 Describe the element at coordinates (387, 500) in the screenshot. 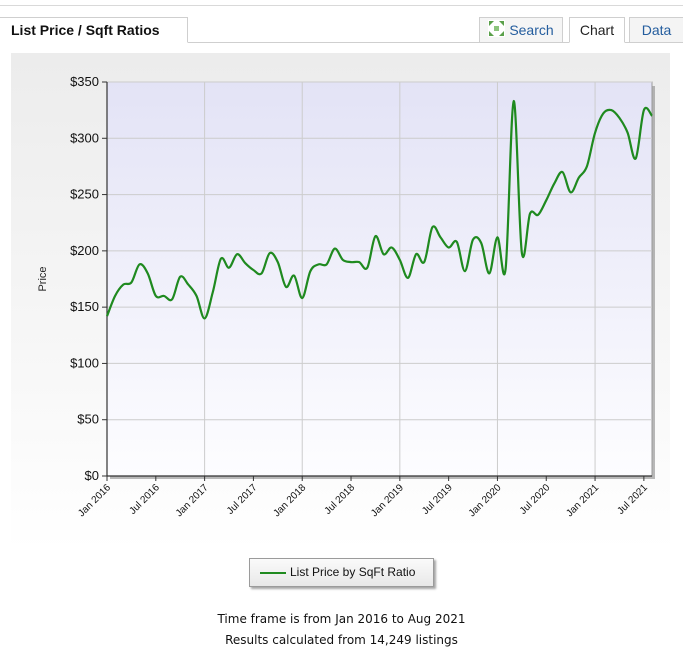

I see `x-tick-label: Jan 2019` at that location.